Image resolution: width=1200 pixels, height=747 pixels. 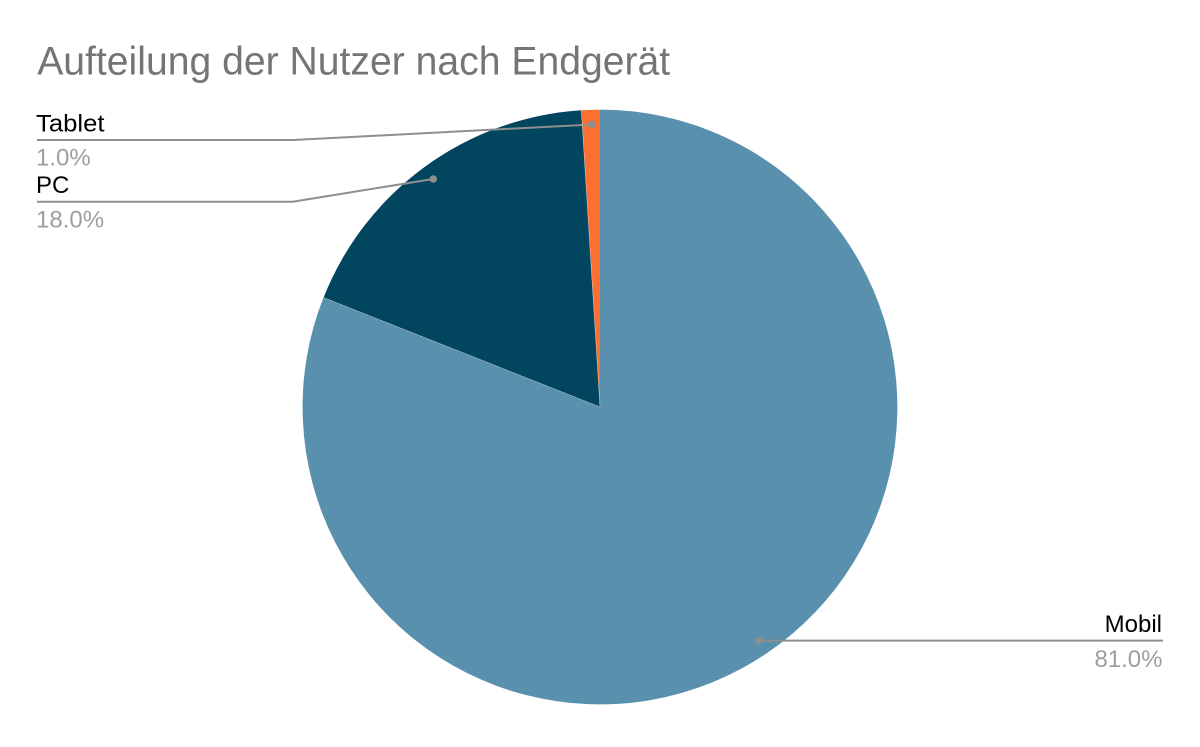 What do you see at coordinates (70, 123) in the screenshot?
I see `svg-text: Tablet` at bounding box center [70, 123].